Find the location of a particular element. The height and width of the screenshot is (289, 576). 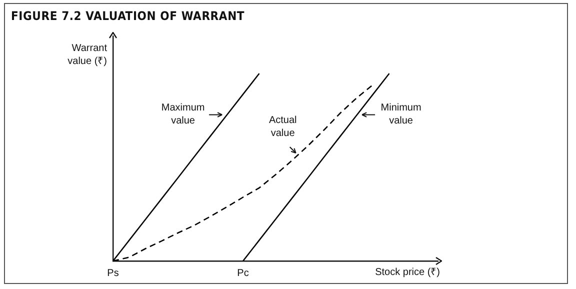

x-axis-title: Stock price (₹) is located at coordinates (407, 272).